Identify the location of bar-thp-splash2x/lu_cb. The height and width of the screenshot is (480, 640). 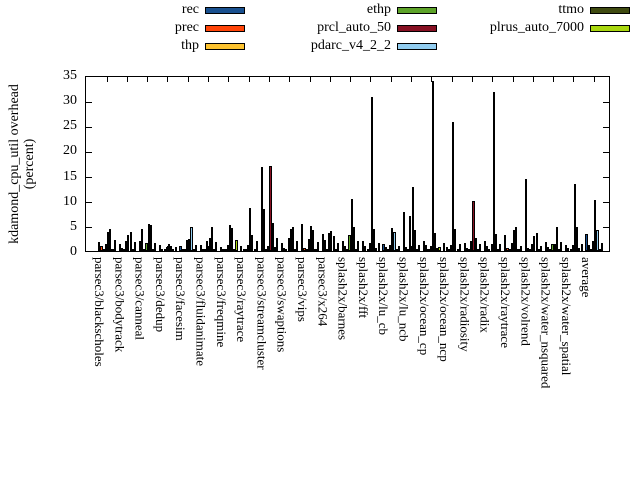
(387, 250).